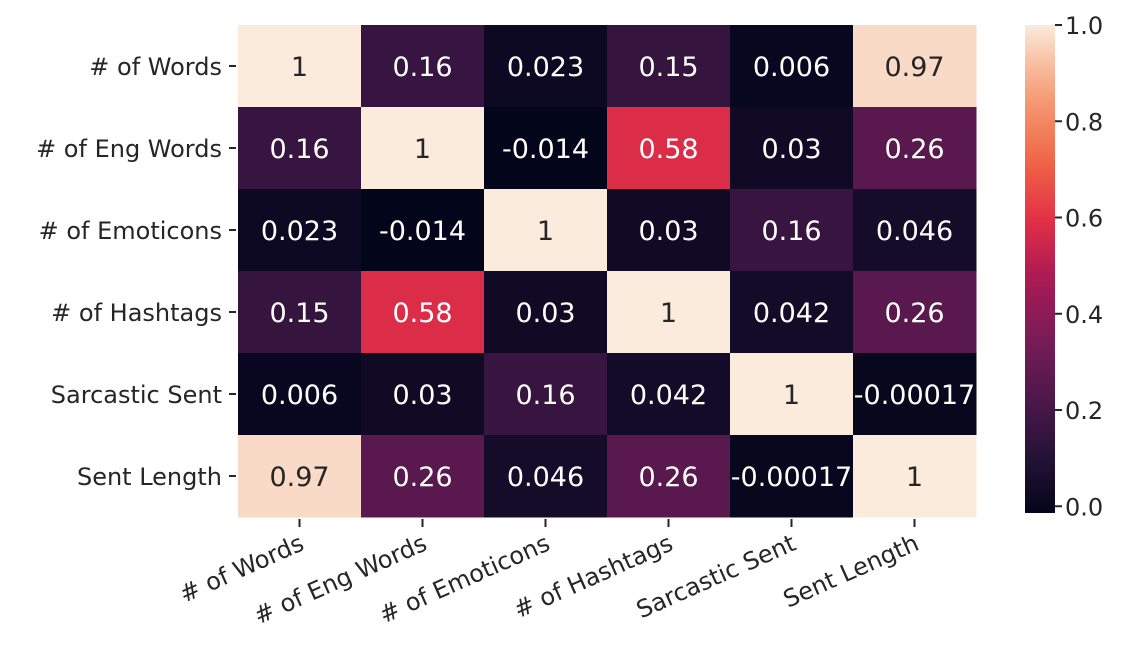  What do you see at coordinates (1084, 507) in the screenshot?
I see `colorbar-tick-label: 0.0` at bounding box center [1084, 507].